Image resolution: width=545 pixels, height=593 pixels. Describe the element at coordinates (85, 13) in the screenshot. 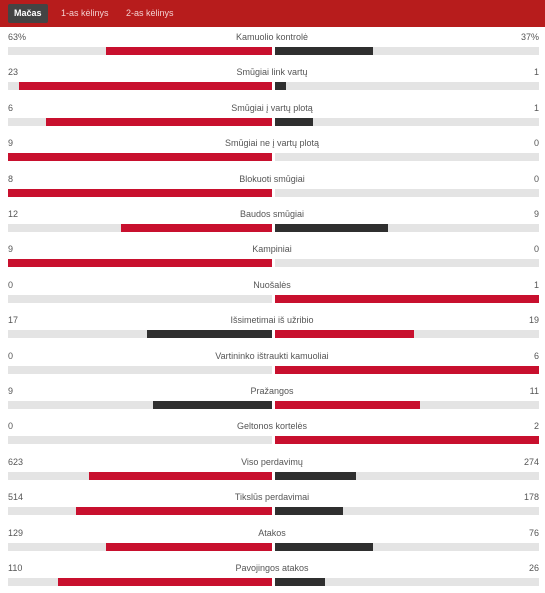

I see `tab-first-half: 1-as kėlinys` at that location.